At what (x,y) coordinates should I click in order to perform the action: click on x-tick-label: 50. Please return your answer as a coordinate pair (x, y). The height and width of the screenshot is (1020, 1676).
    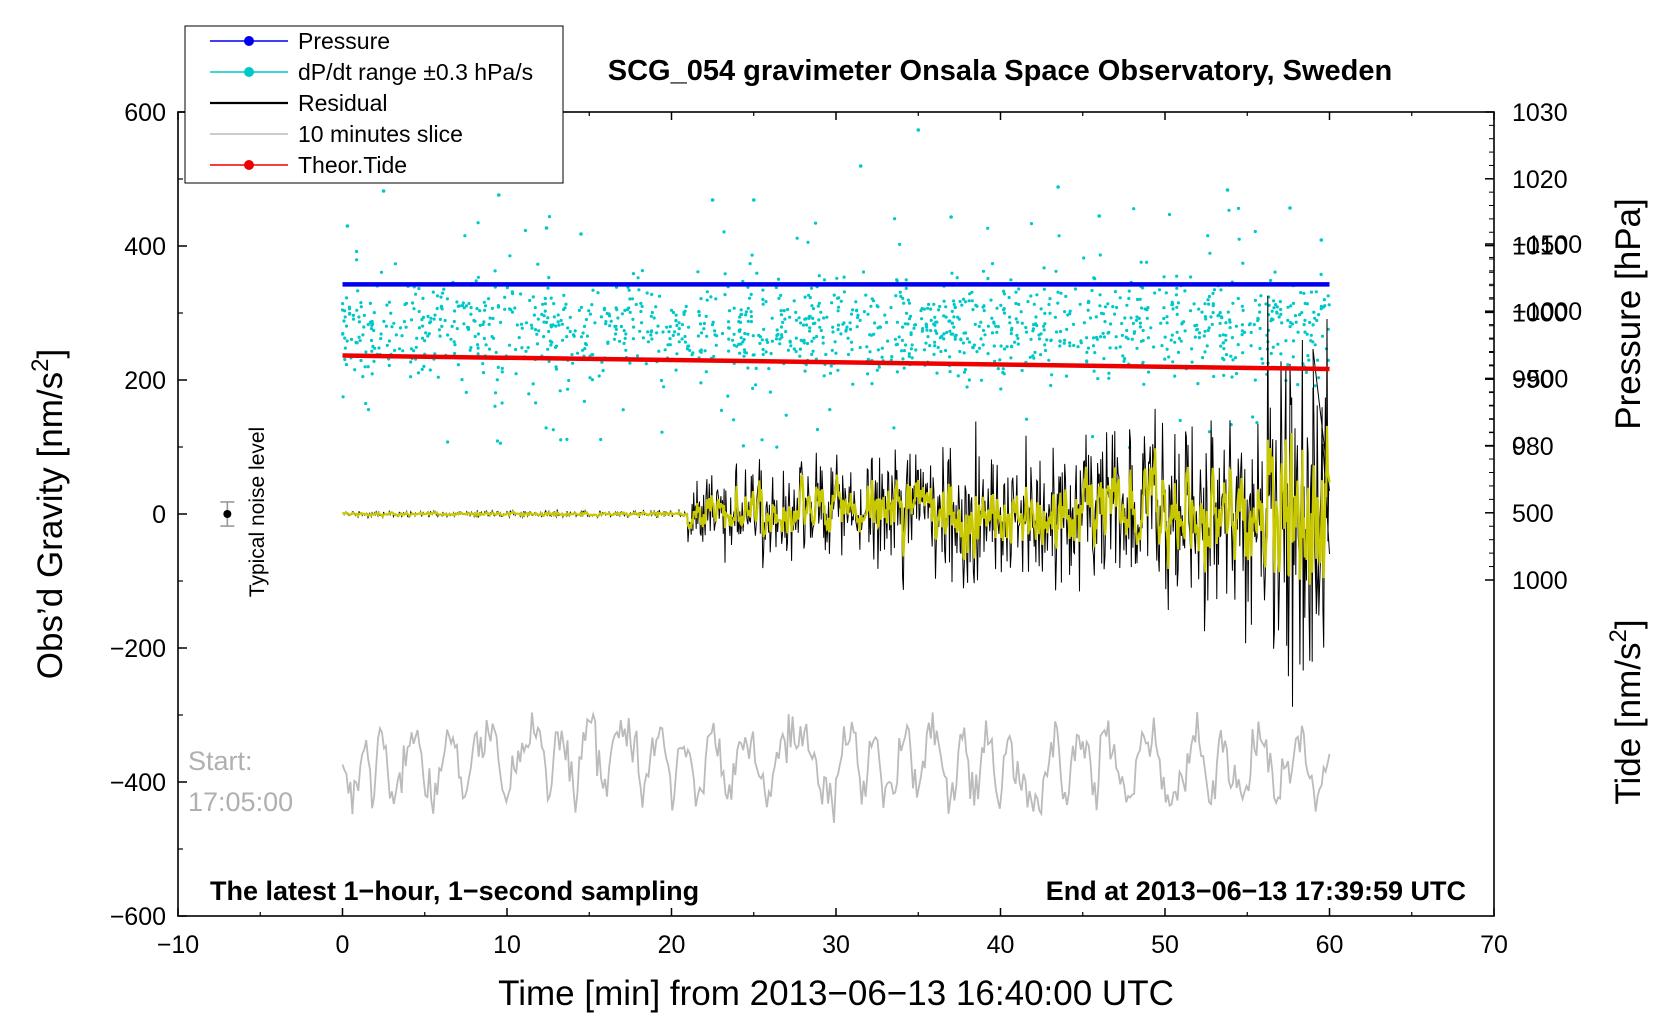
    Looking at the image, I should click on (1165, 945).